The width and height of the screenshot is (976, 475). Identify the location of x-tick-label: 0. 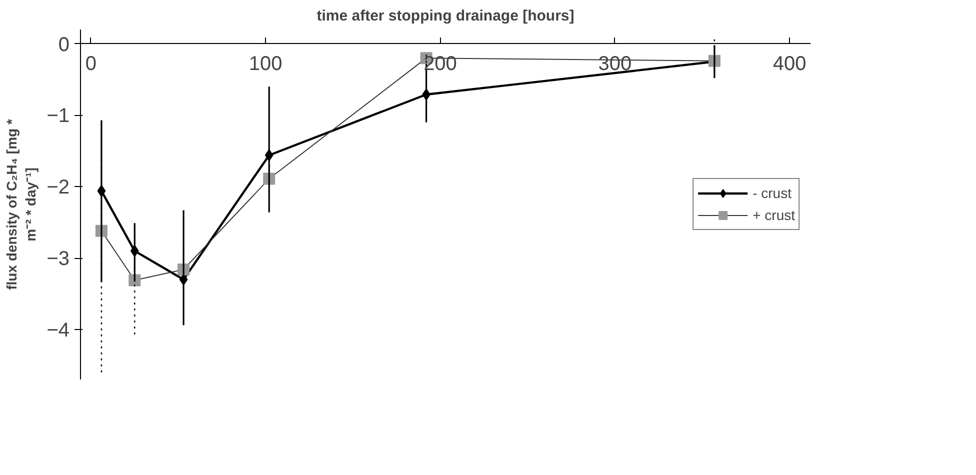
(91, 63).